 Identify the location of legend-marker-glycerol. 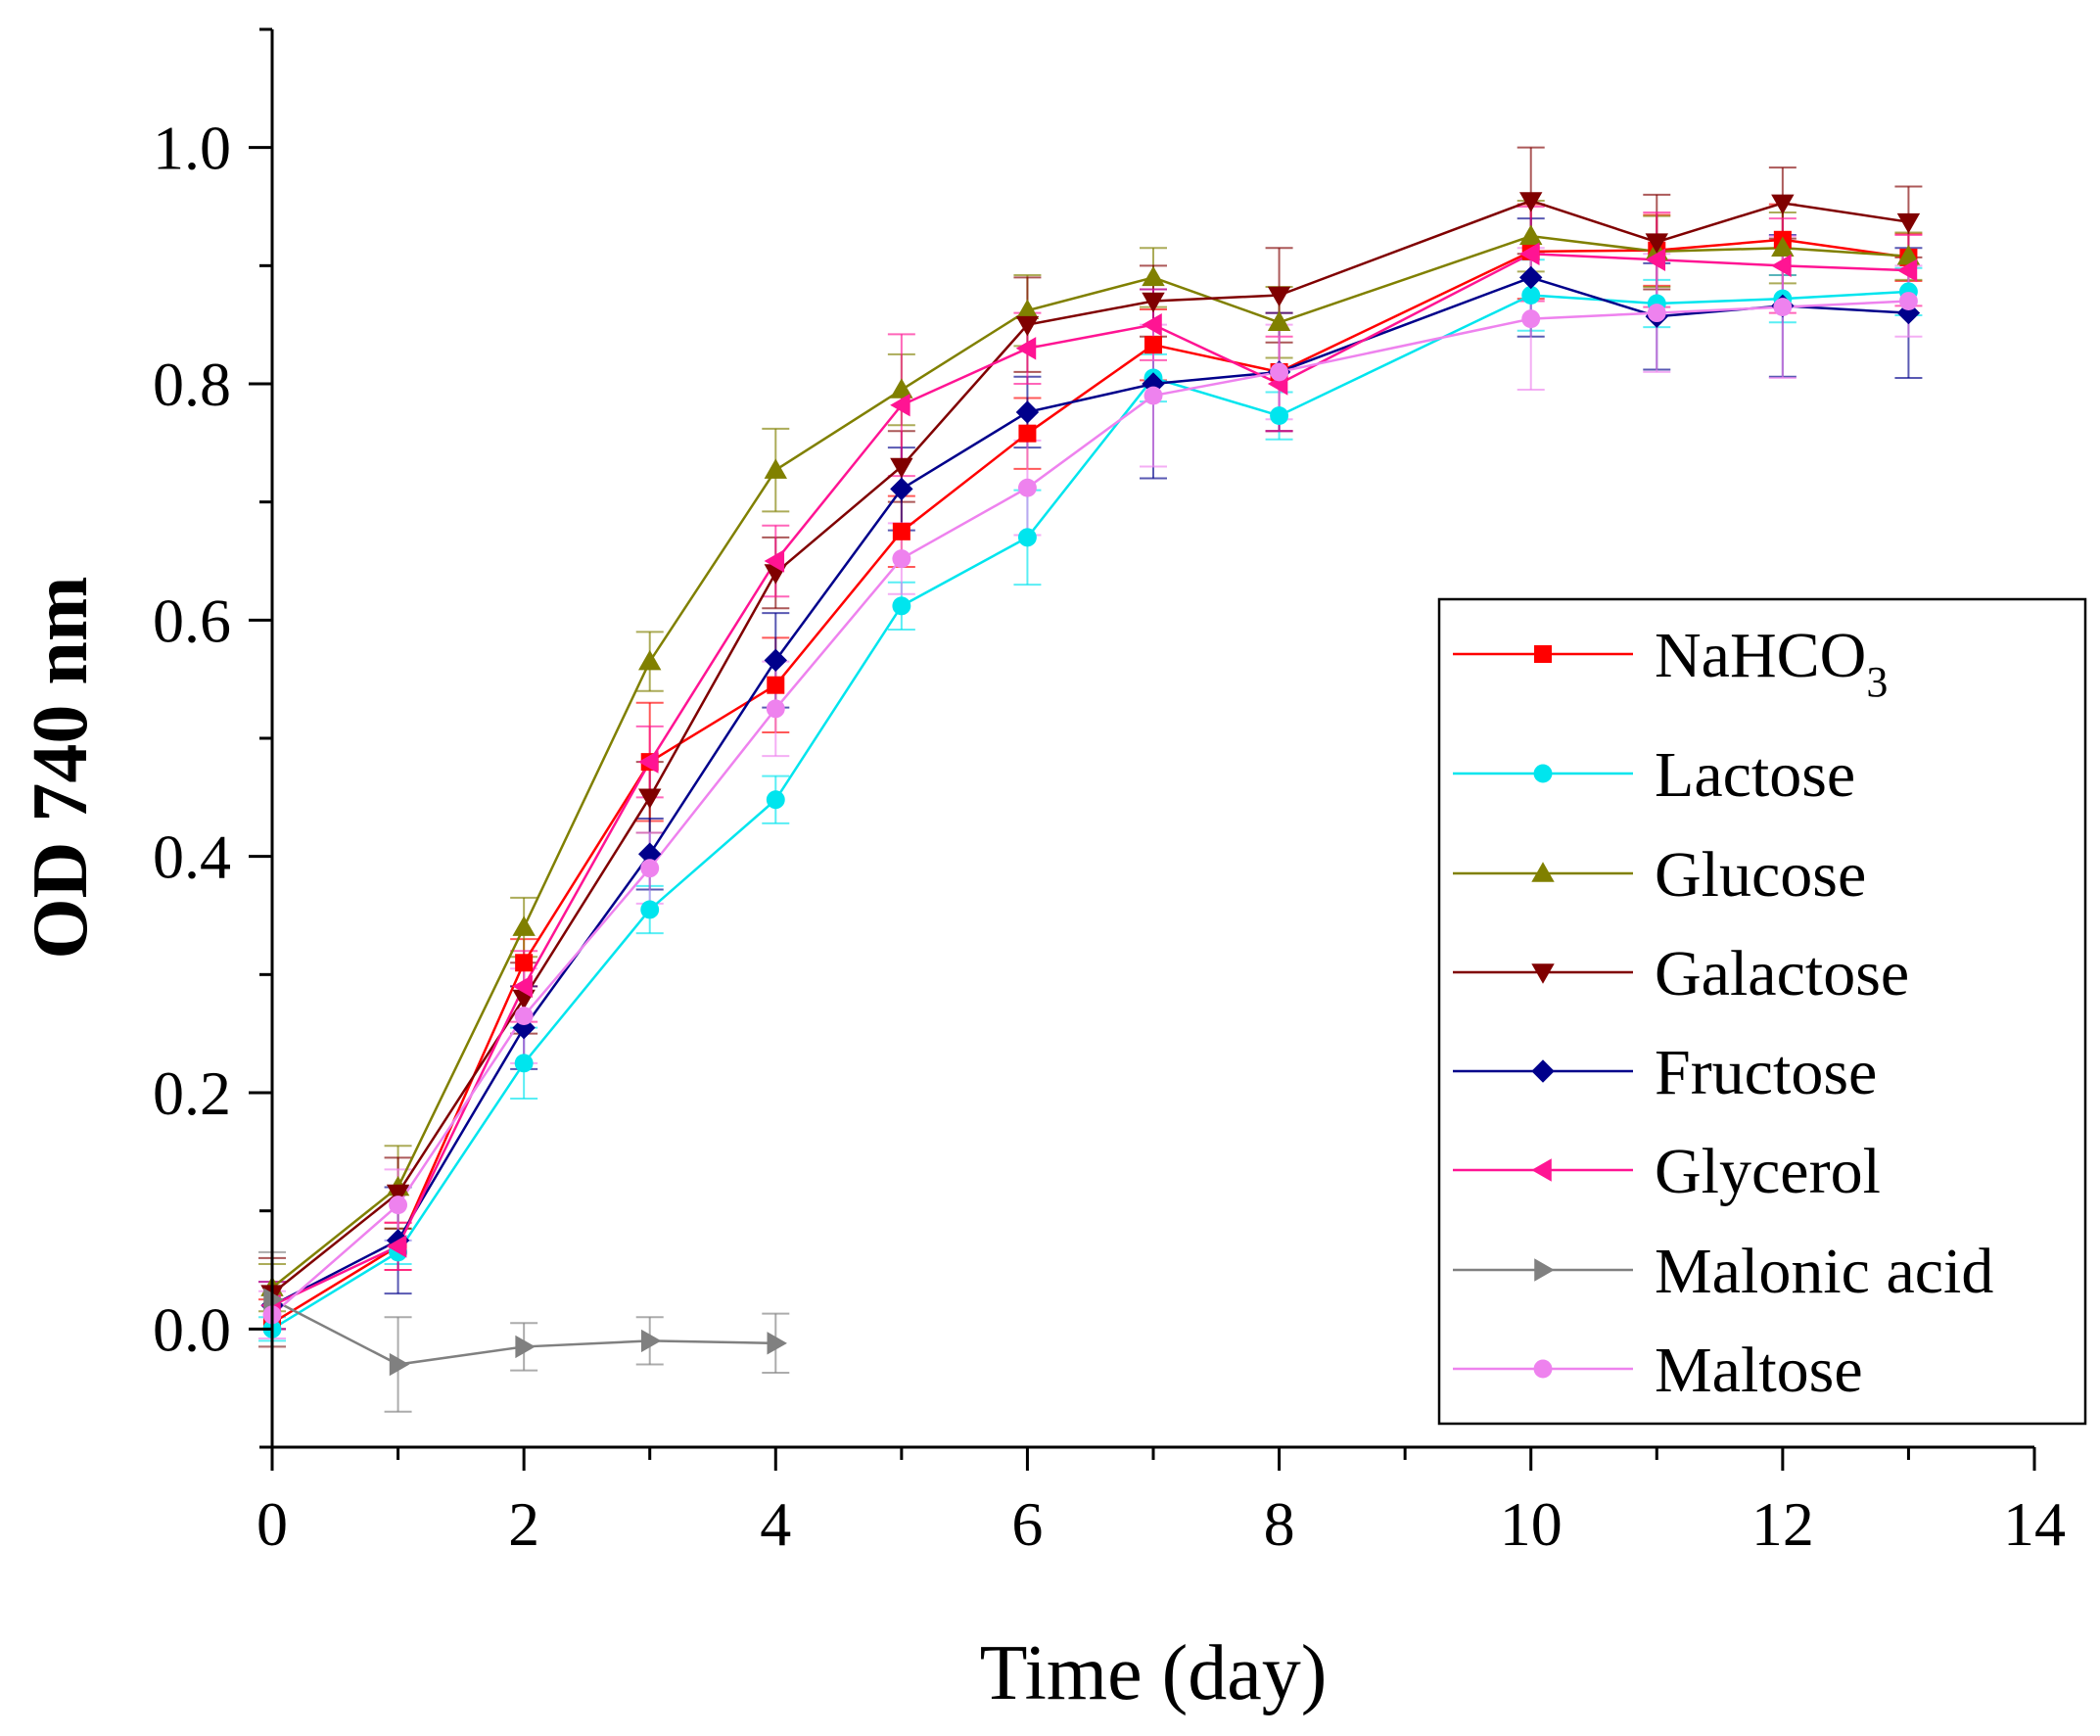
(1541, 1170).